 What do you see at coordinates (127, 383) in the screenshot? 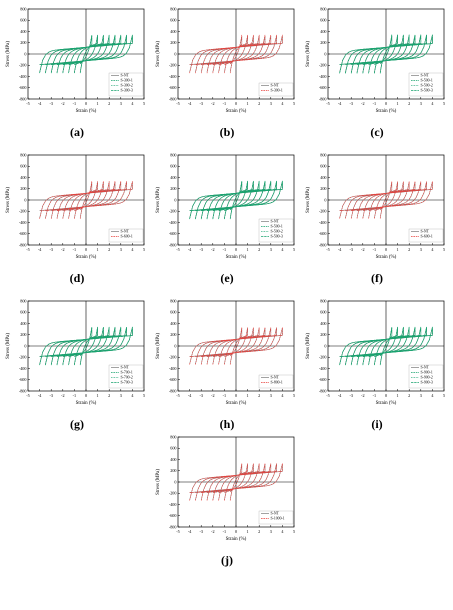
I see `legend-label: S-700-3` at bounding box center [127, 383].